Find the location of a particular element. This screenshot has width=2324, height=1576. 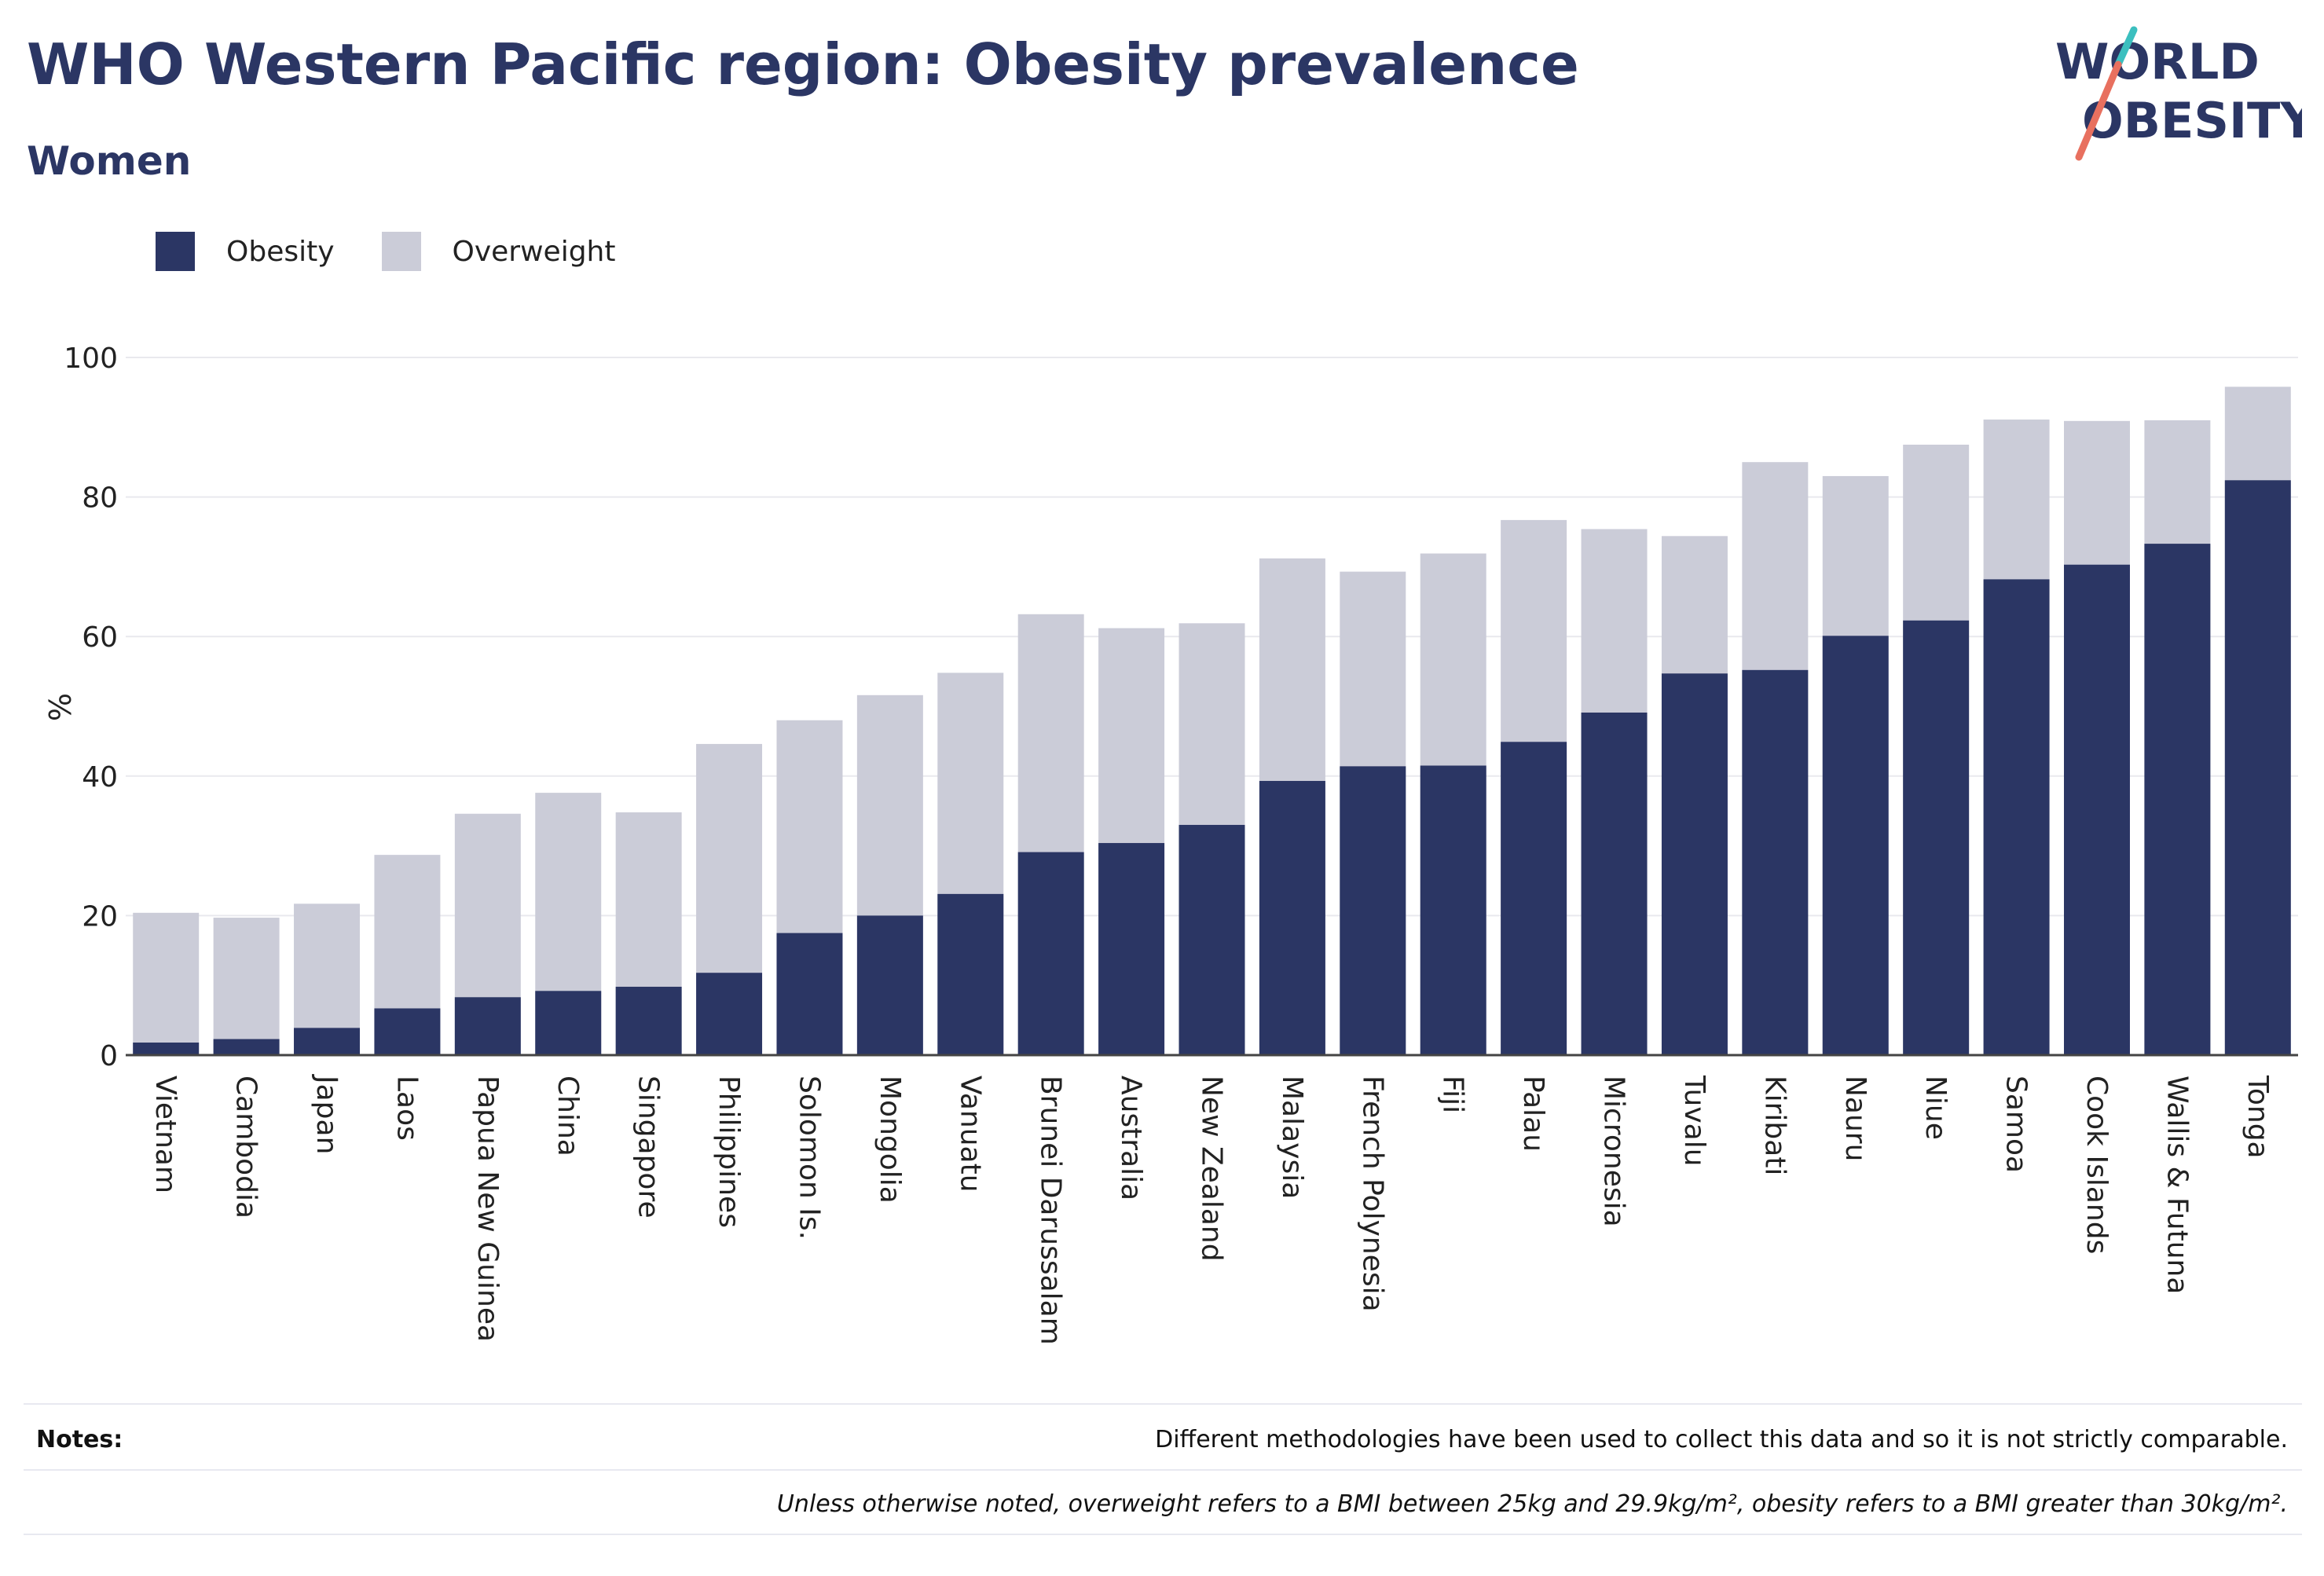

legend-item-obesity: Obesity is located at coordinates (245, 251).